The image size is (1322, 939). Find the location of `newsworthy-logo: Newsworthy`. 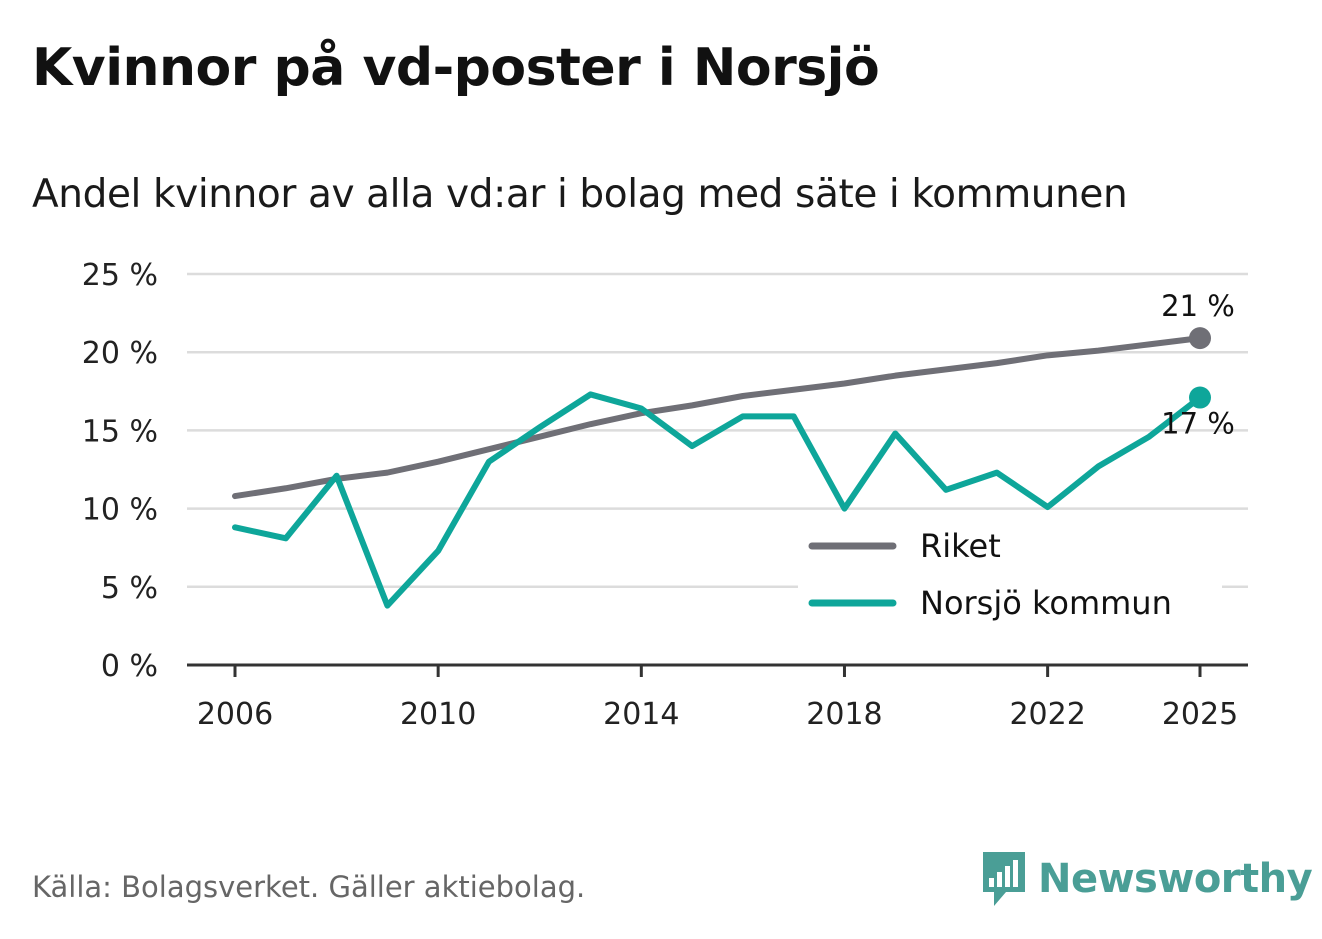

newsworthy-logo: Newsworthy is located at coordinates (1146, 879).